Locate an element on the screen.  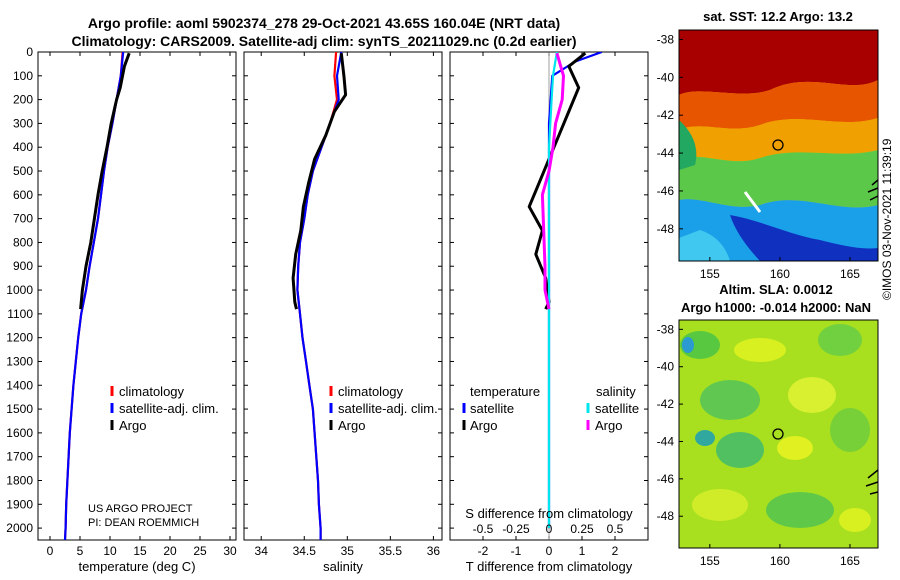
sla-map-title2: Argo h1000: -0.014 h2000: NaN is located at coordinates (776, 307).